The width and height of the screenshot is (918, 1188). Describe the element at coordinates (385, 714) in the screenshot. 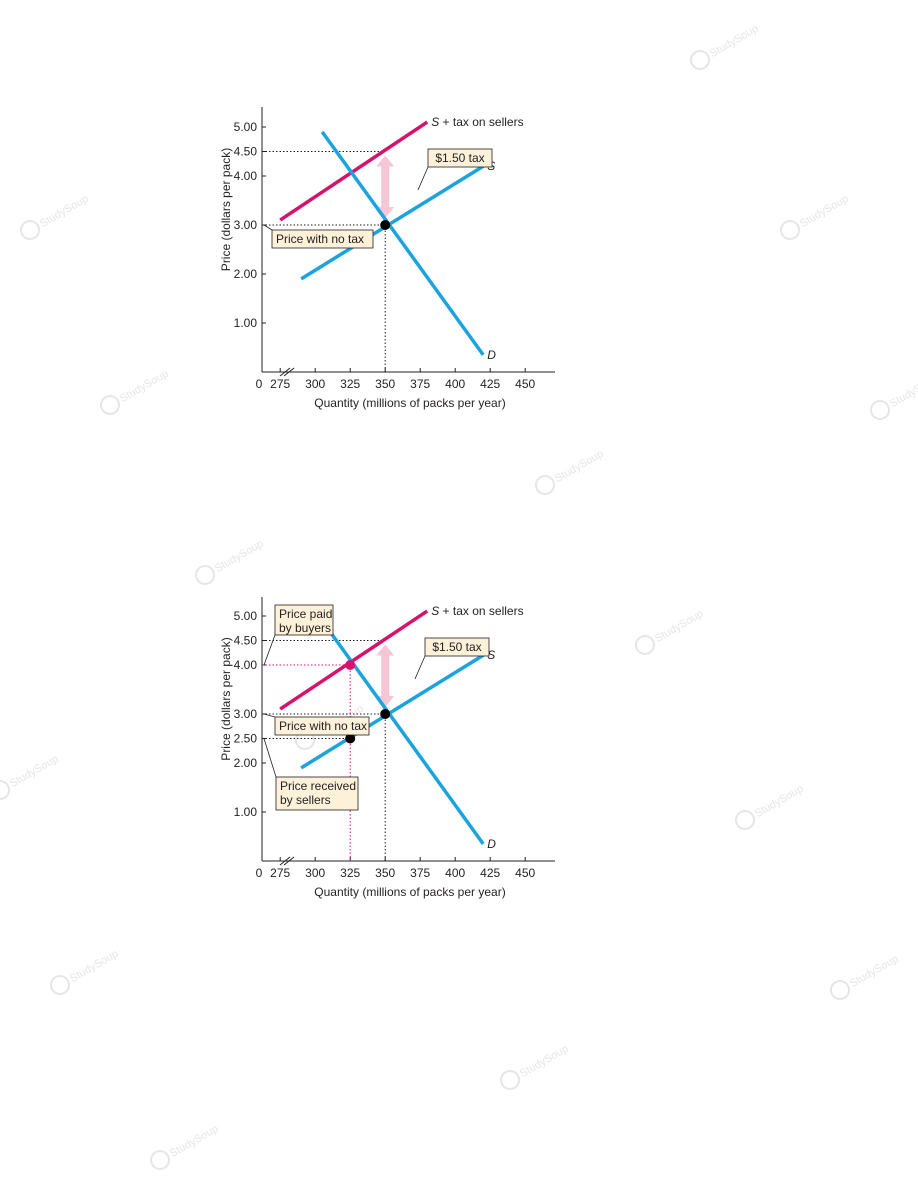

I see `equilibrium-point` at that location.